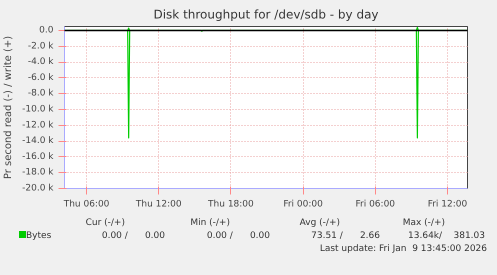 The image size is (497, 275). Describe the element at coordinates (41, 93) in the screenshot. I see `y-tick-label: -8.0 k` at that location.